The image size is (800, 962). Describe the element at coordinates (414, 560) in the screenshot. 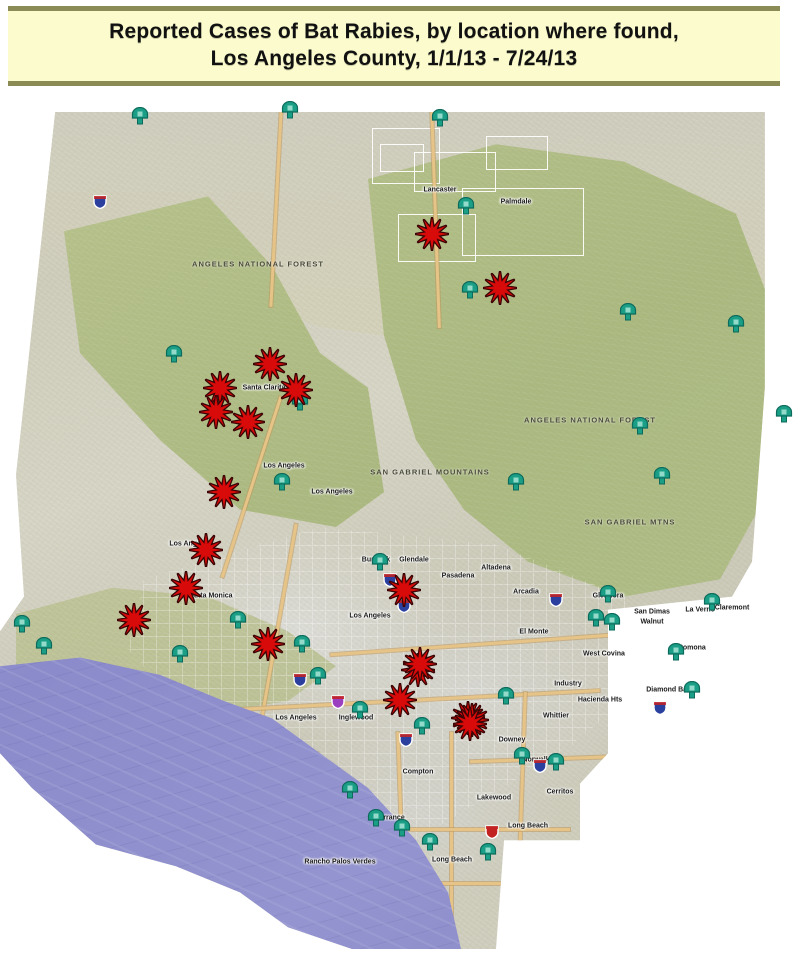

I see `city-label: Glendale` at that location.